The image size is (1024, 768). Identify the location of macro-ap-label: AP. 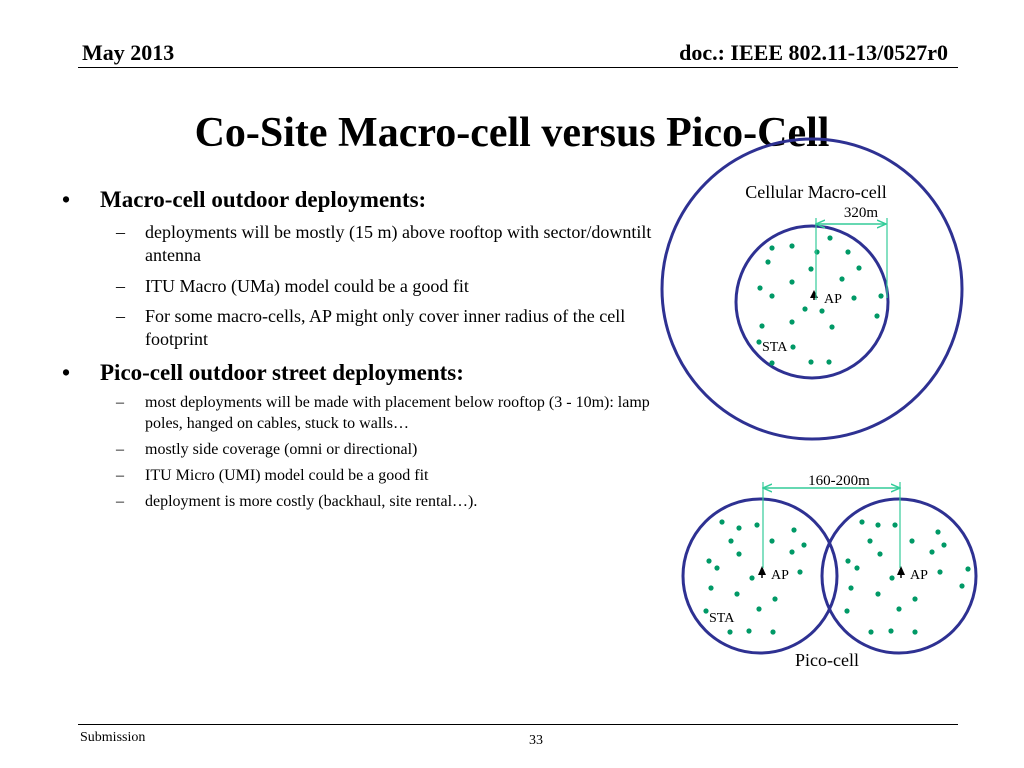
(833, 299).